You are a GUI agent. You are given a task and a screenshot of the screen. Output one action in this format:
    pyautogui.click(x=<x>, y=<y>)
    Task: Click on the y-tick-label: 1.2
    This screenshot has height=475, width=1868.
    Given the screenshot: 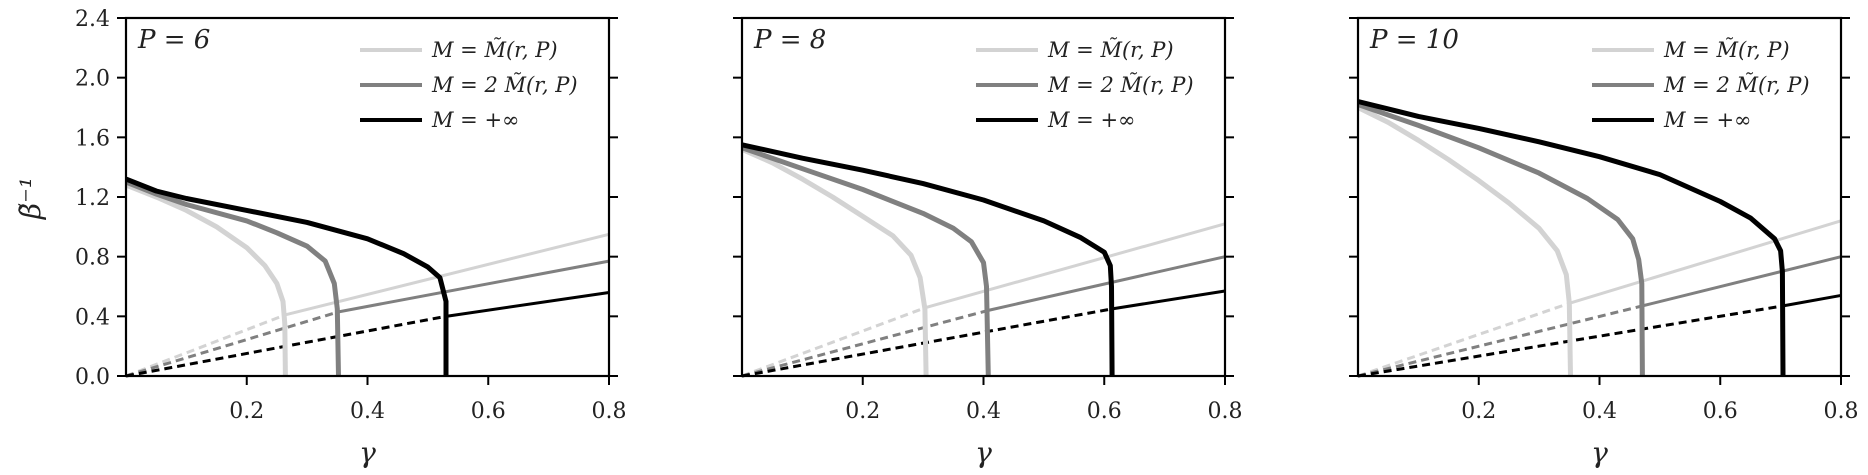 What is the action you would take?
    pyautogui.click(x=92, y=198)
    